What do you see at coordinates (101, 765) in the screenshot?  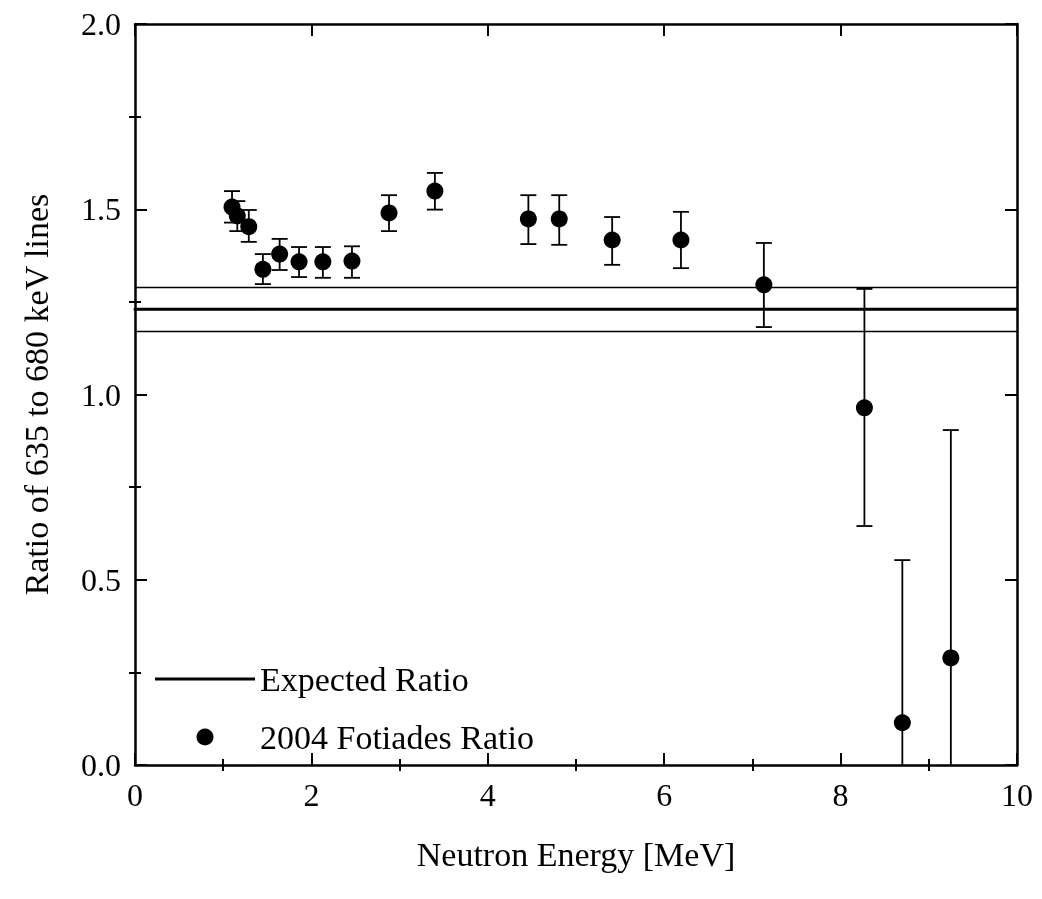 I see `y-tick-label: 0.0` at bounding box center [101, 765].